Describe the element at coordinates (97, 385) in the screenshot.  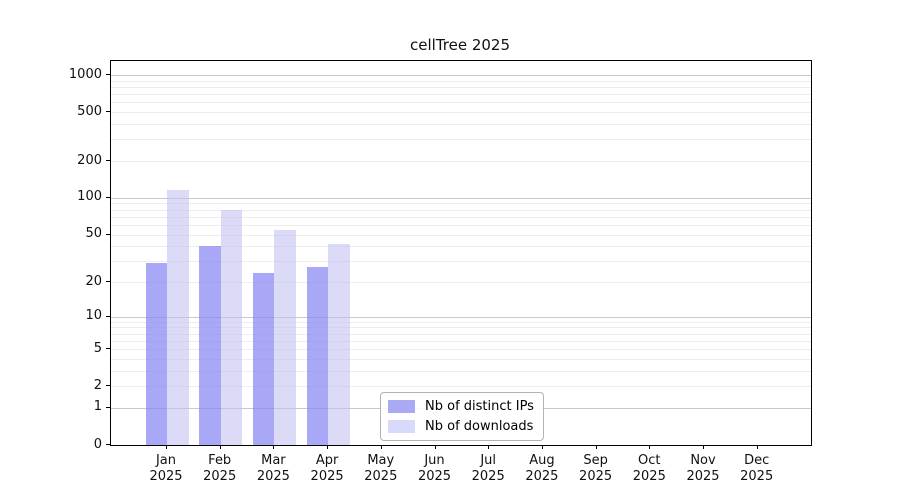
I see `y-tick-label-2: 2` at that location.